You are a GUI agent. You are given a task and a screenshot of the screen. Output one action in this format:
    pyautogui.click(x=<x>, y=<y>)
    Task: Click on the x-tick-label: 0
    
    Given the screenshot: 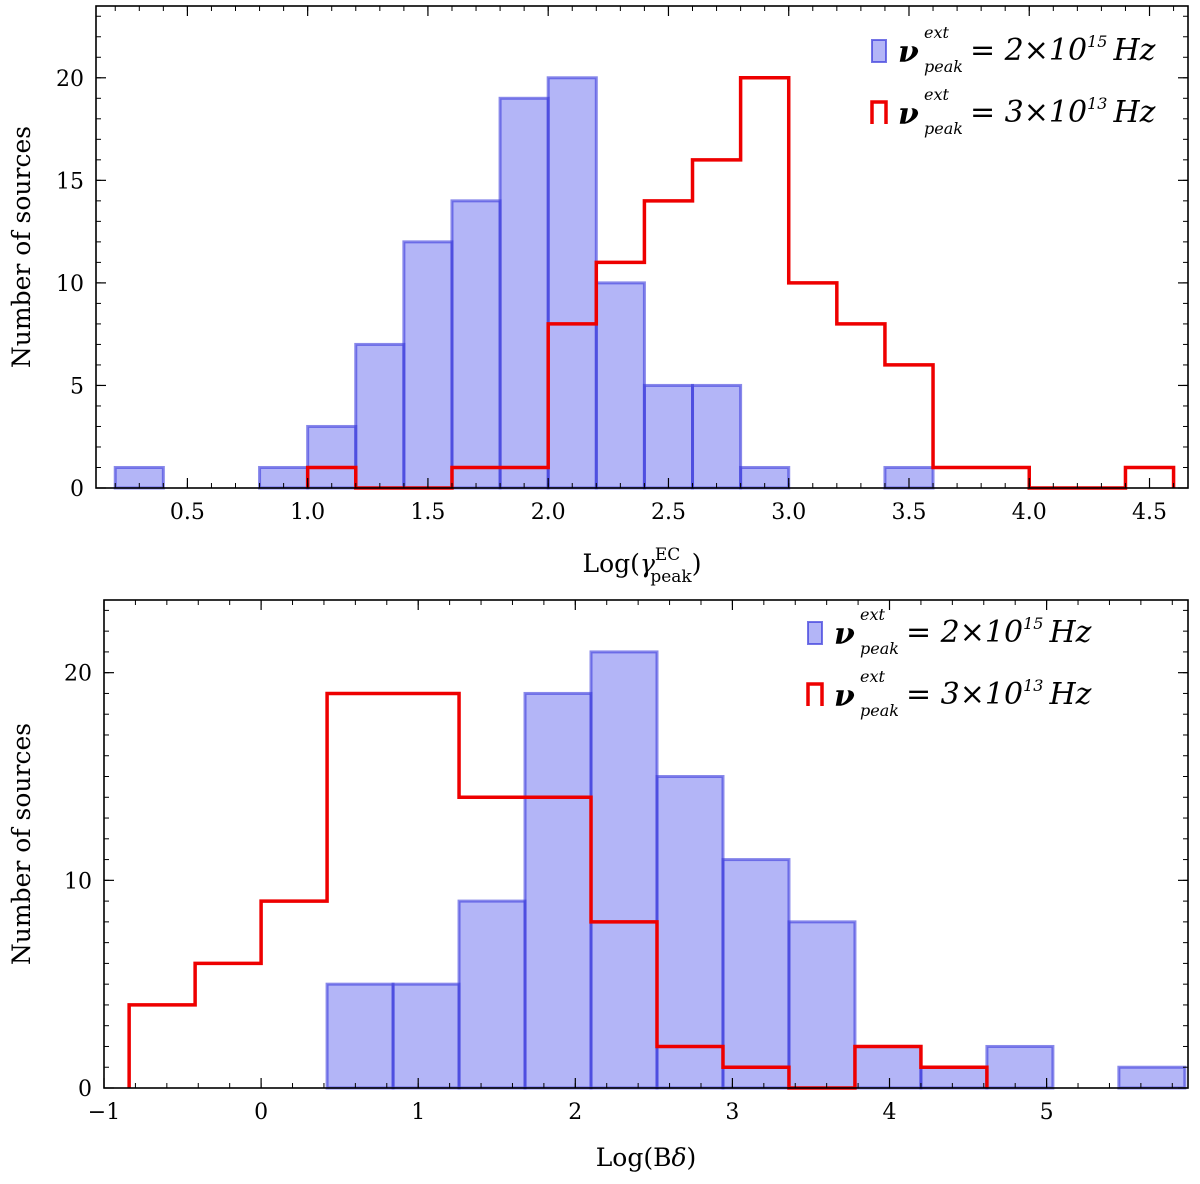 What is the action you would take?
    pyautogui.click(x=261, y=1112)
    